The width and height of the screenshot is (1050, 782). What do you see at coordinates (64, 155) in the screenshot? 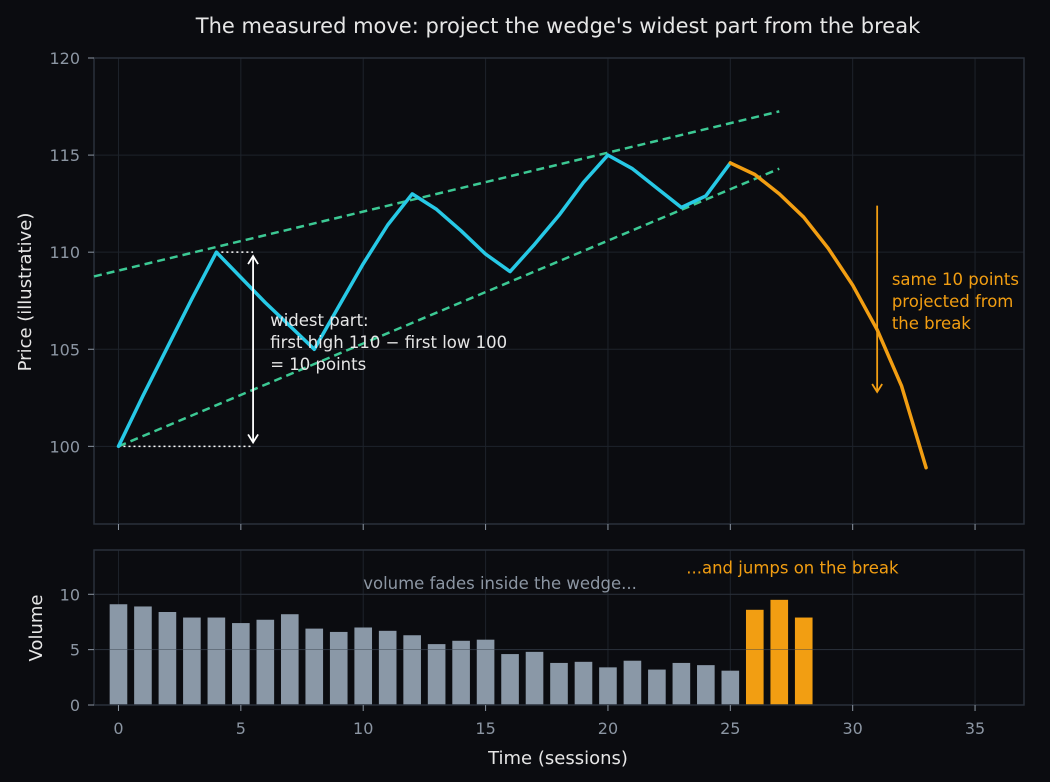
I see `price-ytick-label: 115` at bounding box center [64, 155].